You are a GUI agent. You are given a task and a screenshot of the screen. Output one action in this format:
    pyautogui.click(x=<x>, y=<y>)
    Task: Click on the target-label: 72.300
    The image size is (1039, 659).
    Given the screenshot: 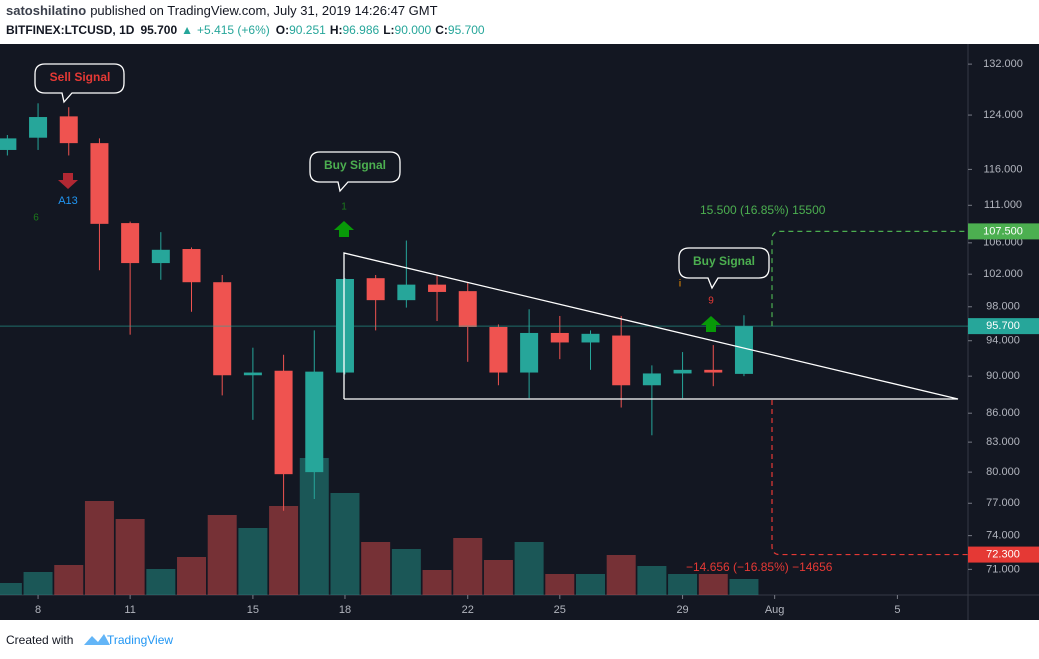 What is the action you would take?
    pyautogui.click(x=1003, y=554)
    